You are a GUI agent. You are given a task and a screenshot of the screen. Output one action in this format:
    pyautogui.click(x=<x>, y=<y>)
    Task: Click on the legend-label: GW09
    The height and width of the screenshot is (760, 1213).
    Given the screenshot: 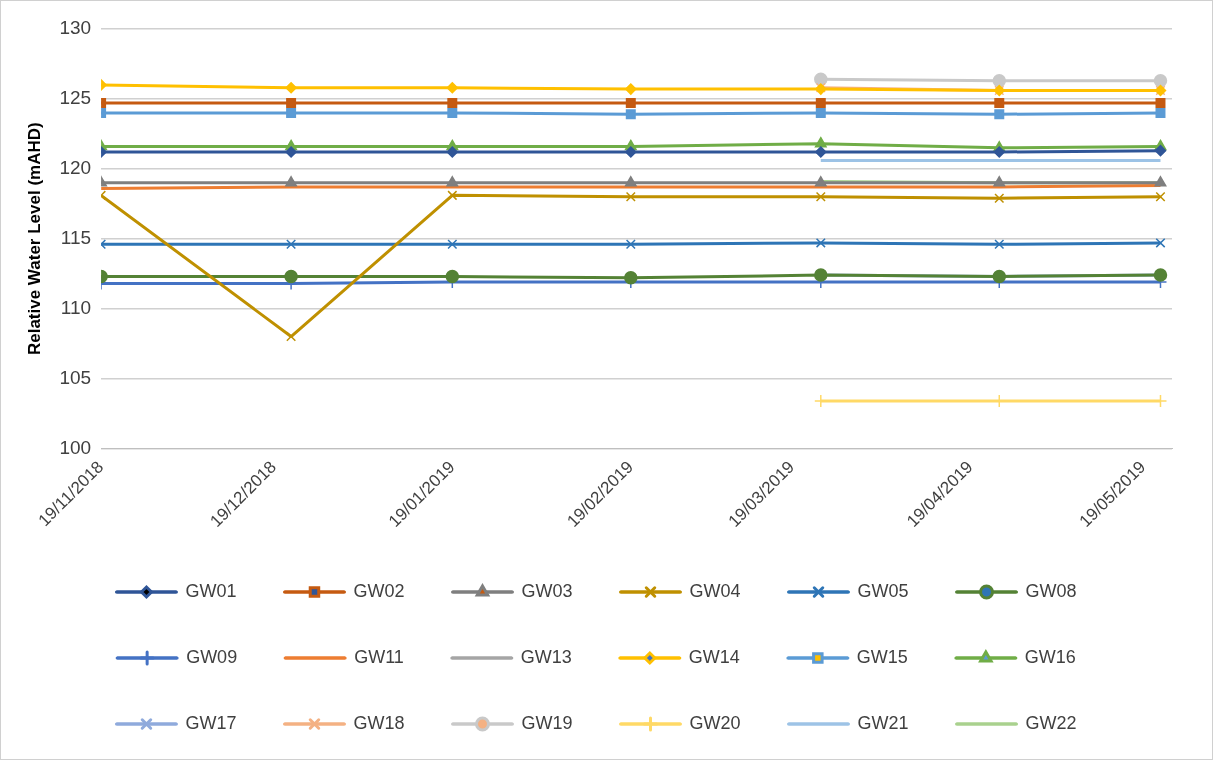 What is the action you would take?
    pyautogui.click(x=212, y=656)
    